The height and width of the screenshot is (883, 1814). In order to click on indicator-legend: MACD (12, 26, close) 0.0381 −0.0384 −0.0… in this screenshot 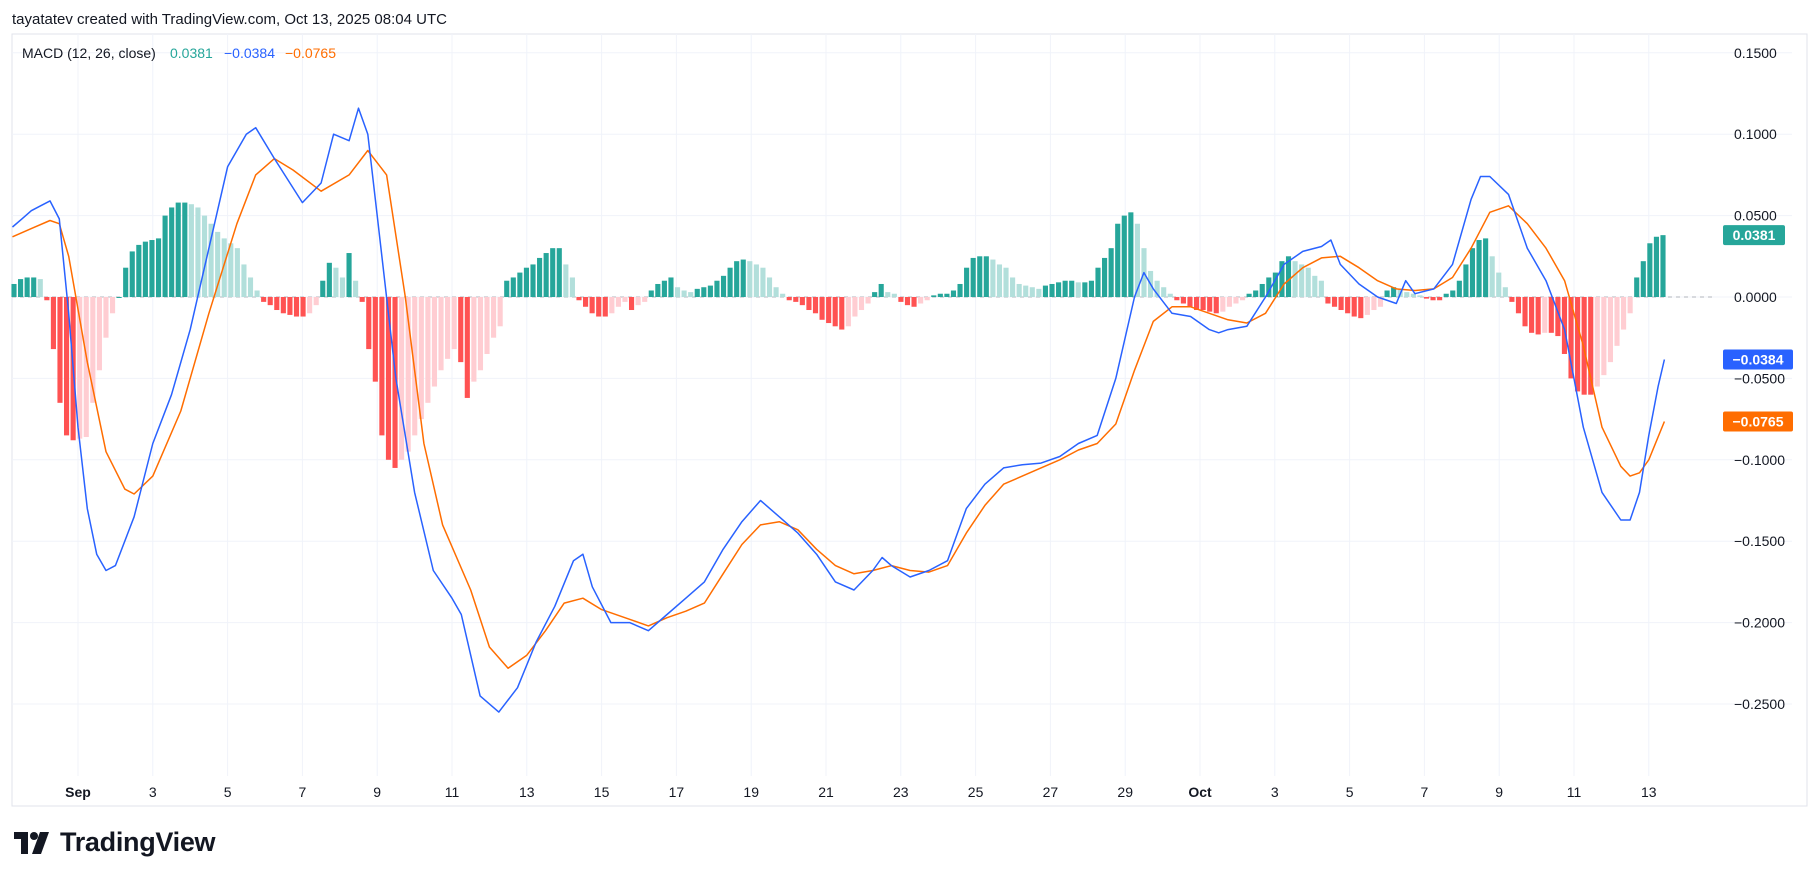, I will do `click(179, 53)`.